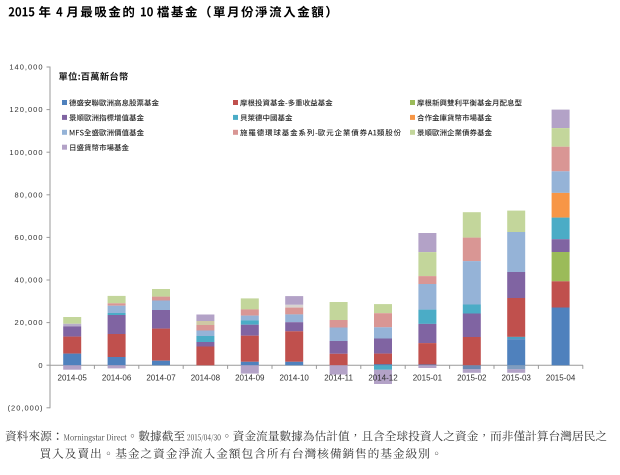  I want to click on svg-text: 0, so click(40, 365).